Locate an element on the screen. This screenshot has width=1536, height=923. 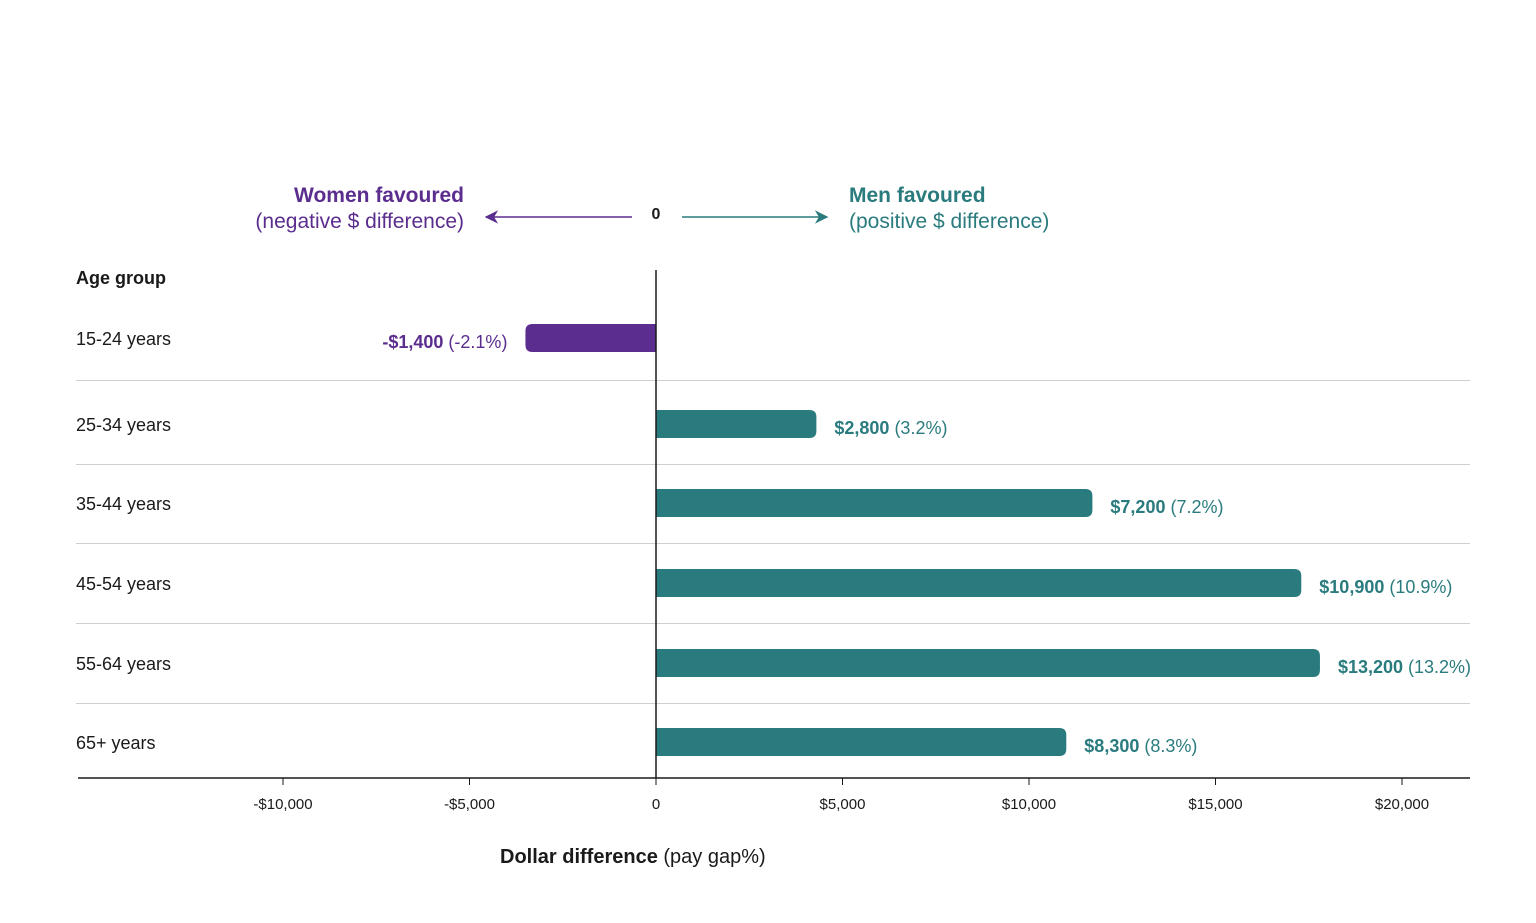
zero-marker-label: 0 is located at coordinates (656, 214).